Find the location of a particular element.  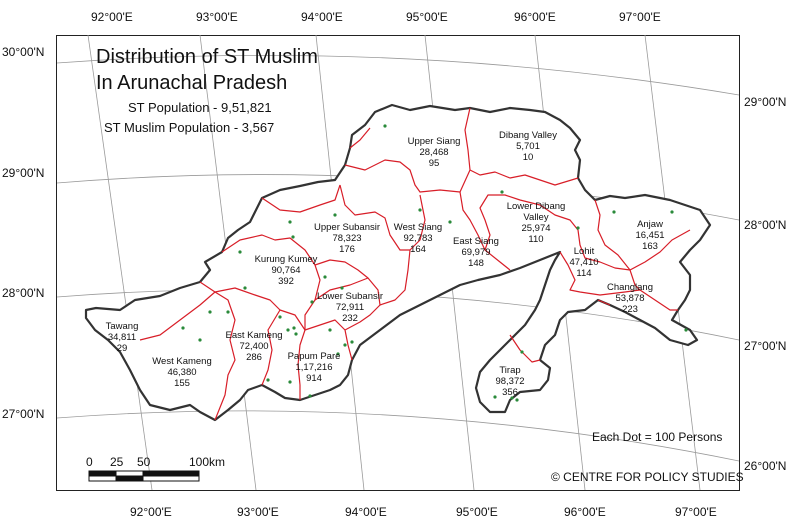

district-population: 90,764 is located at coordinates (286, 270).